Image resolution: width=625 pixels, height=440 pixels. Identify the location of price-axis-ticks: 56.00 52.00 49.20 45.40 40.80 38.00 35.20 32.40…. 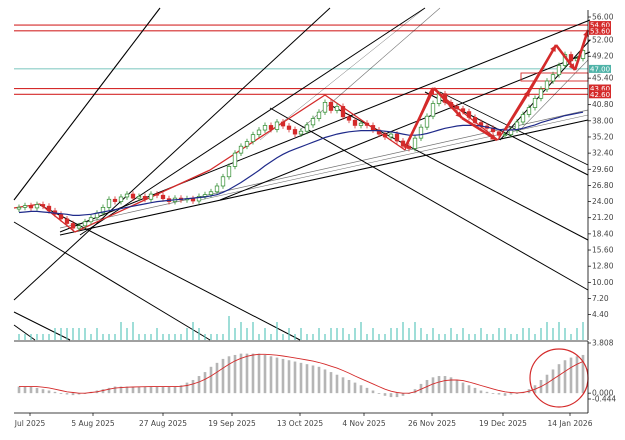
(601, 166).